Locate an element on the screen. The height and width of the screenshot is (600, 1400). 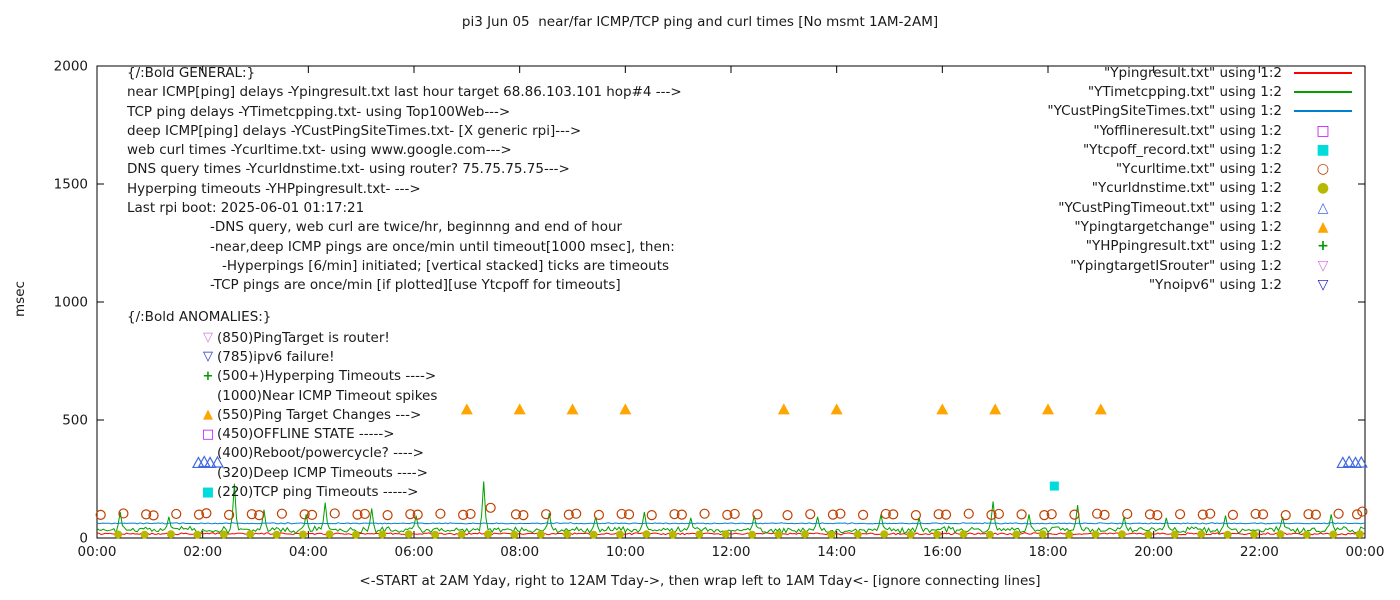
x-tick-label: 08:00 is located at coordinates (519, 552).